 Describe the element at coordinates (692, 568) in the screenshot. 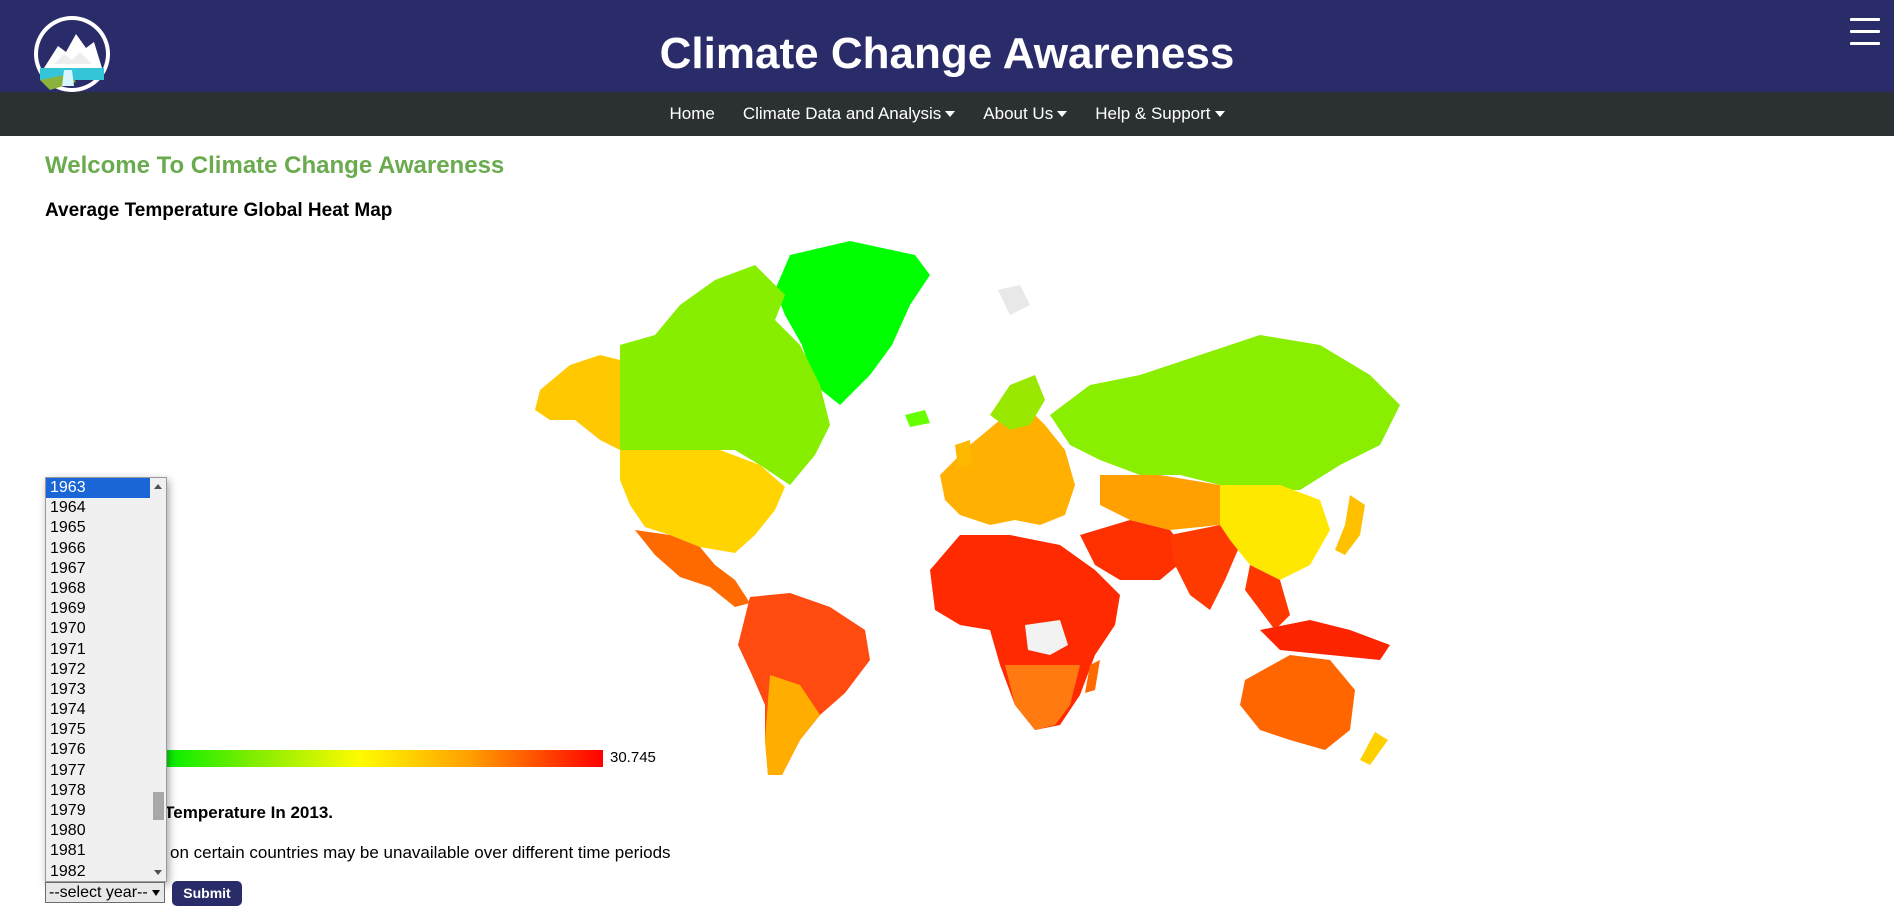

I see `map-region-mexico` at that location.